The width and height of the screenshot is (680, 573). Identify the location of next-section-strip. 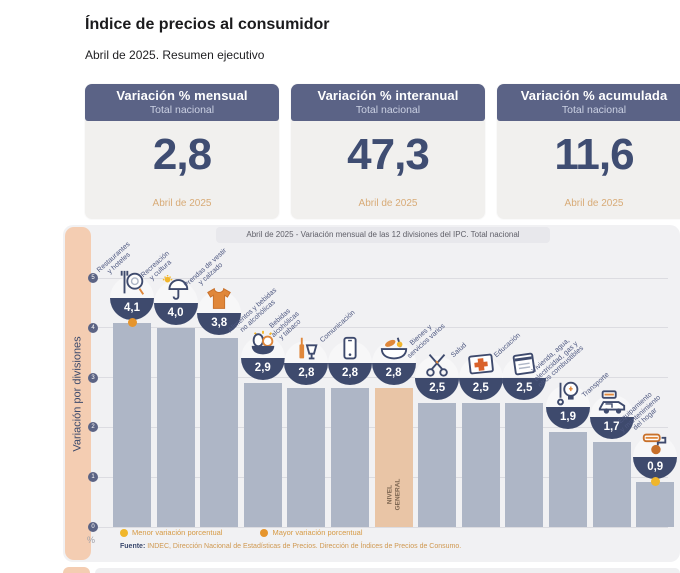
(387, 570).